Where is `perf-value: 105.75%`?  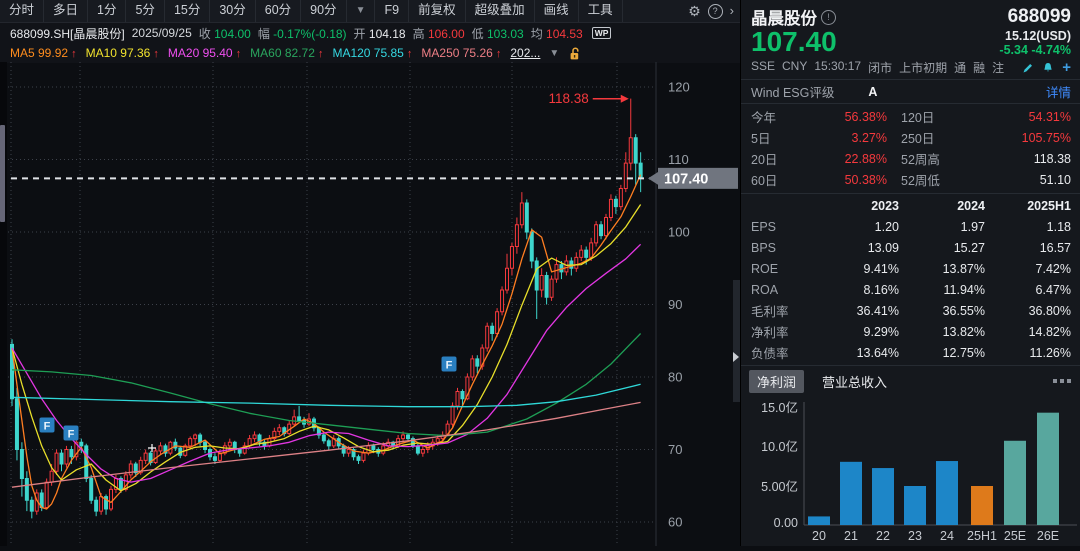
perf-value: 105.75% is located at coordinates (1046, 137).